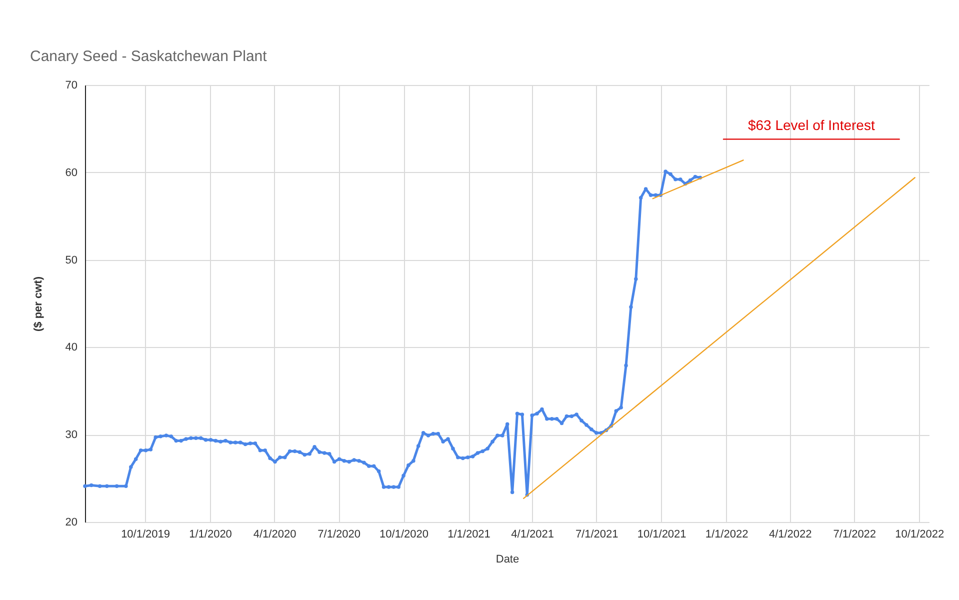 This screenshot has height=600, width=959. Describe the element at coordinates (71, 86) in the screenshot. I see `y-tick-label: 70` at that location.